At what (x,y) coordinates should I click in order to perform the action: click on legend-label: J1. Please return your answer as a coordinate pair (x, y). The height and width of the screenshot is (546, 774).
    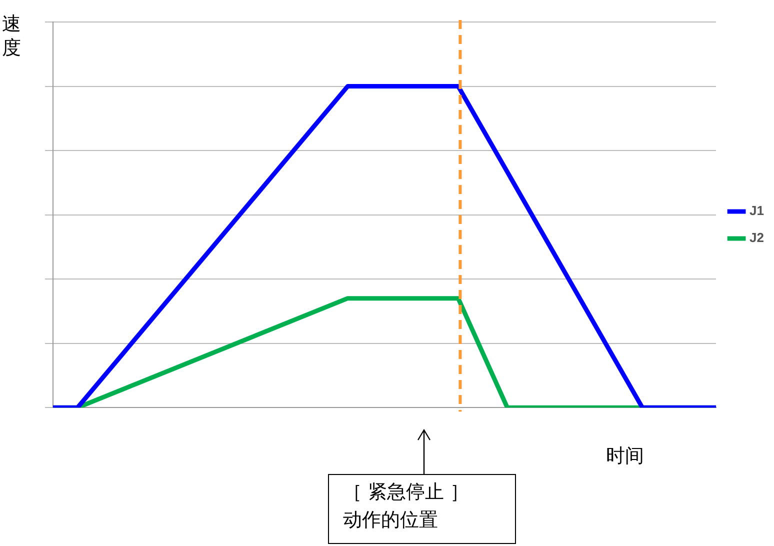
    Looking at the image, I should click on (757, 210).